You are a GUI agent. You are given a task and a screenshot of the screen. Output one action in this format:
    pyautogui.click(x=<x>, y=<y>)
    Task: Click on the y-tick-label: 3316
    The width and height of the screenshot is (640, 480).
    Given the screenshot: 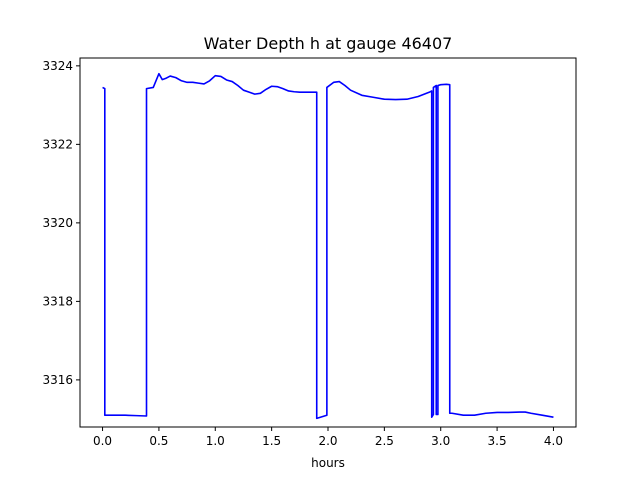 What is the action you would take?
    pyautogui.click(x=57, y=380)
    